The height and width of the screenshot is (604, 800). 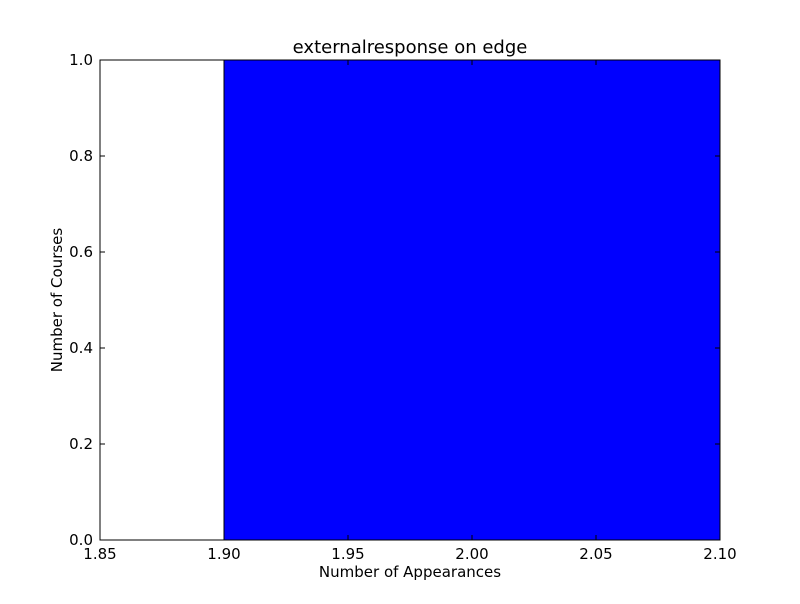 What do you see at coordinates (57, 300) in the screenshot?
I see `y-axis-label: Number of Courses` at bounding box center [57, 300].